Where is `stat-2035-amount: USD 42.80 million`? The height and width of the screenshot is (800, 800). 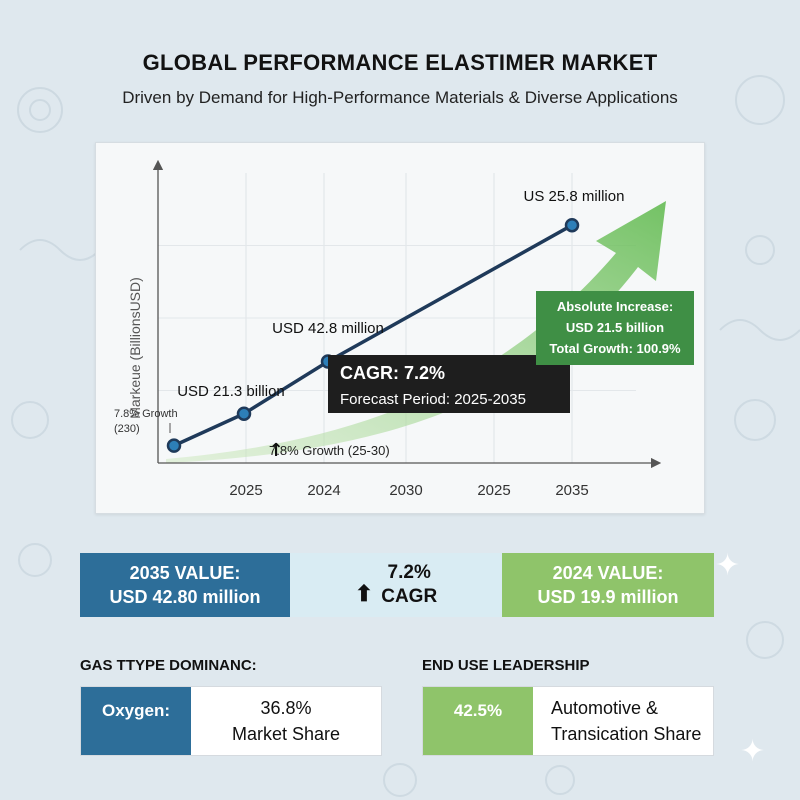 stat-2035-amount: USD 42.80 million is located at coordinates (185, 597).